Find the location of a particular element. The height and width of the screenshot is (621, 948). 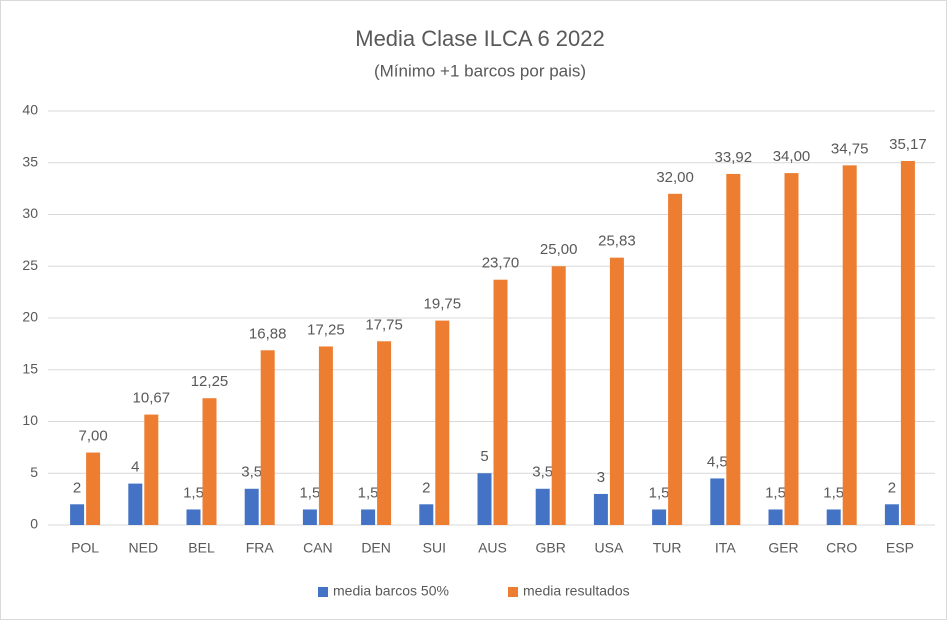

y-tick-label: 15 is located at coordinates (30, 368).